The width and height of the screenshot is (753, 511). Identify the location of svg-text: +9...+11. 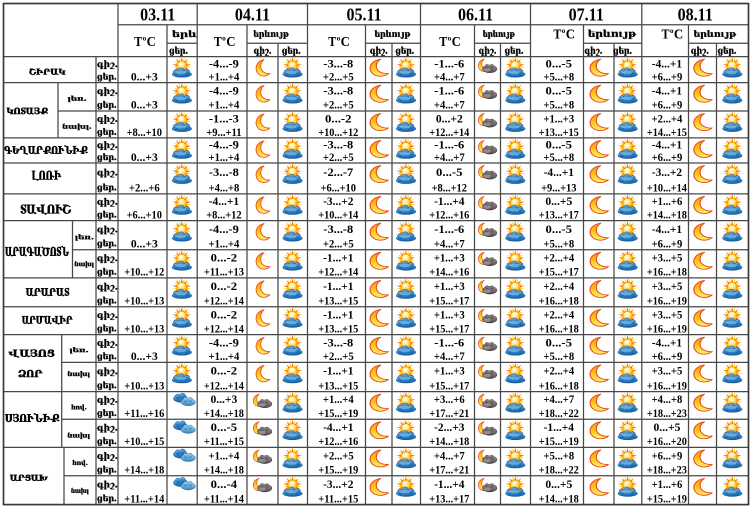
(224, 133).